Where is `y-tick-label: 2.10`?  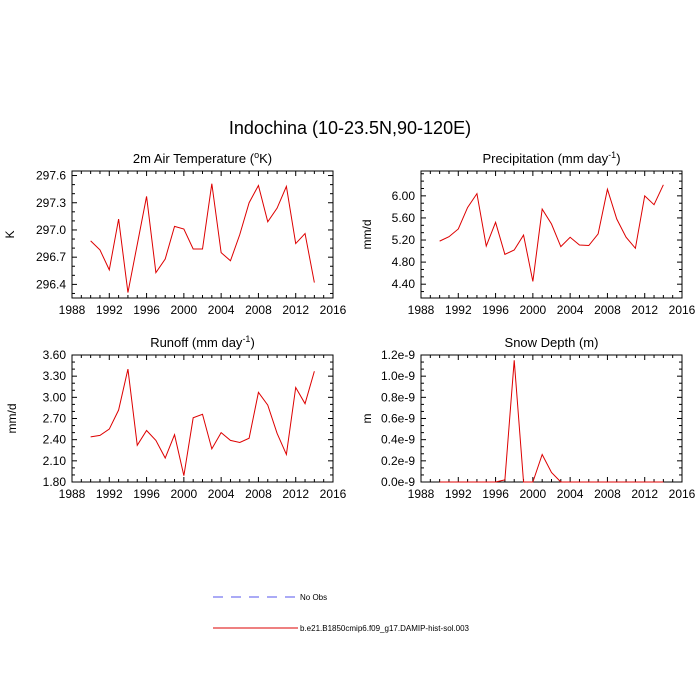 y-tick-label: 2.10 is located at coordinates (55, 461).